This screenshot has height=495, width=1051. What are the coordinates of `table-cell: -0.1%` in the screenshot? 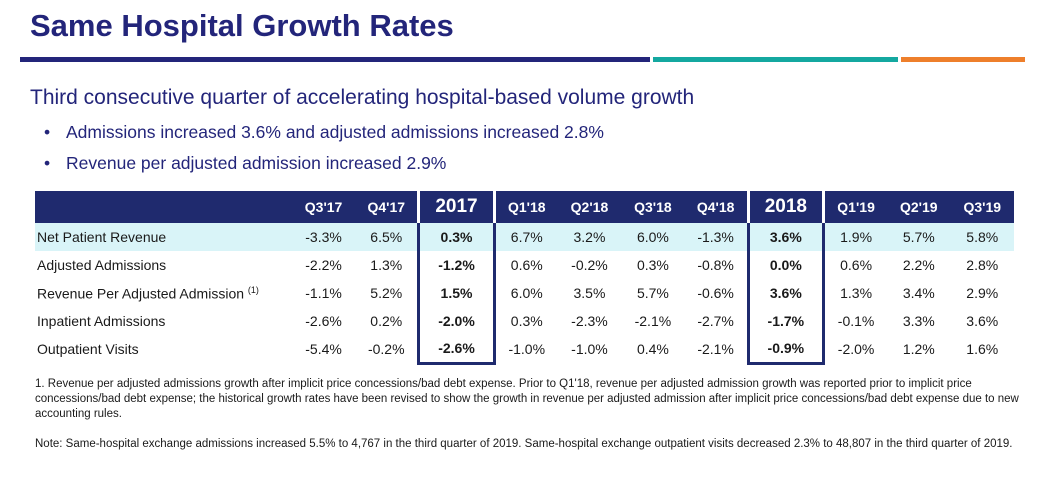 It's located at (856, 321).